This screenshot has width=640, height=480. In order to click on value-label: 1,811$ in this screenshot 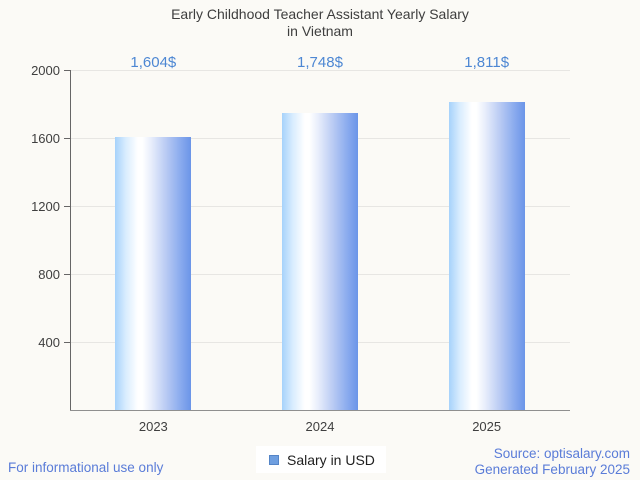, I will do `click(487, 62)`.